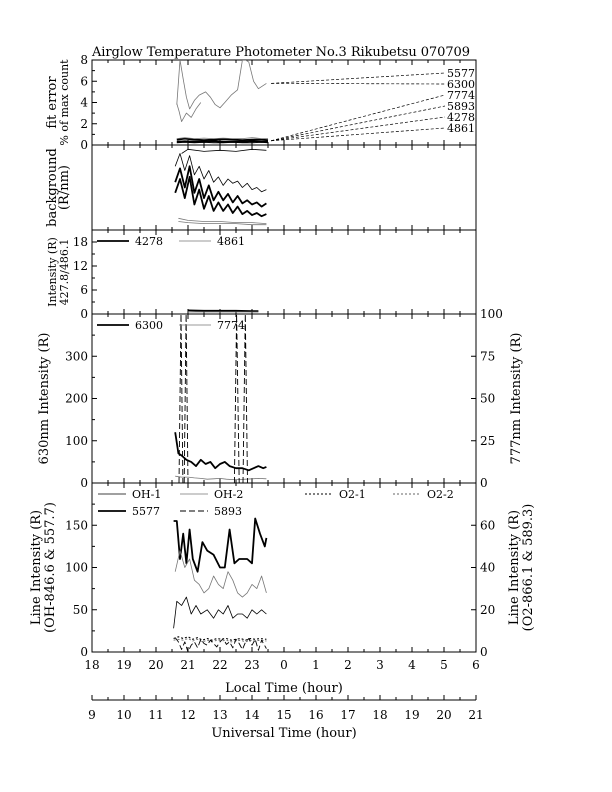 The image size is (612, 792). Describe the element at coordinates (44, 399) in the screenshot. I see `y-left-axis-label: 630nm Intensity (R)` at that location.